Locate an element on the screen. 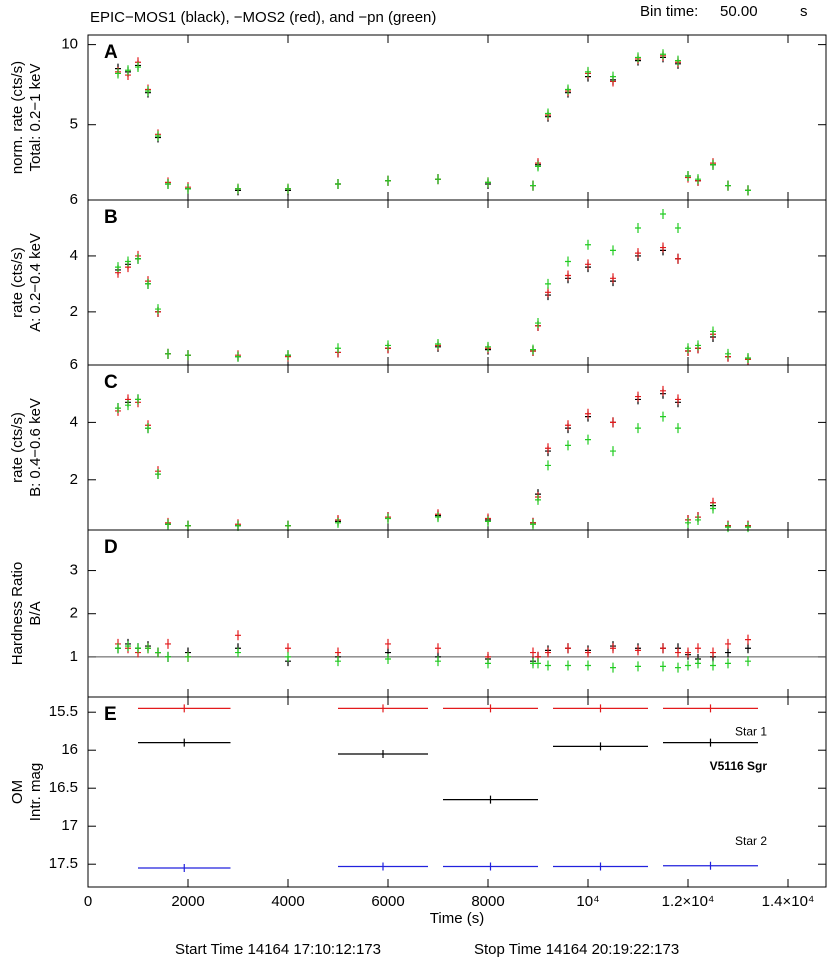  y-tick-label: 17 is located at coordinates (69, 825).